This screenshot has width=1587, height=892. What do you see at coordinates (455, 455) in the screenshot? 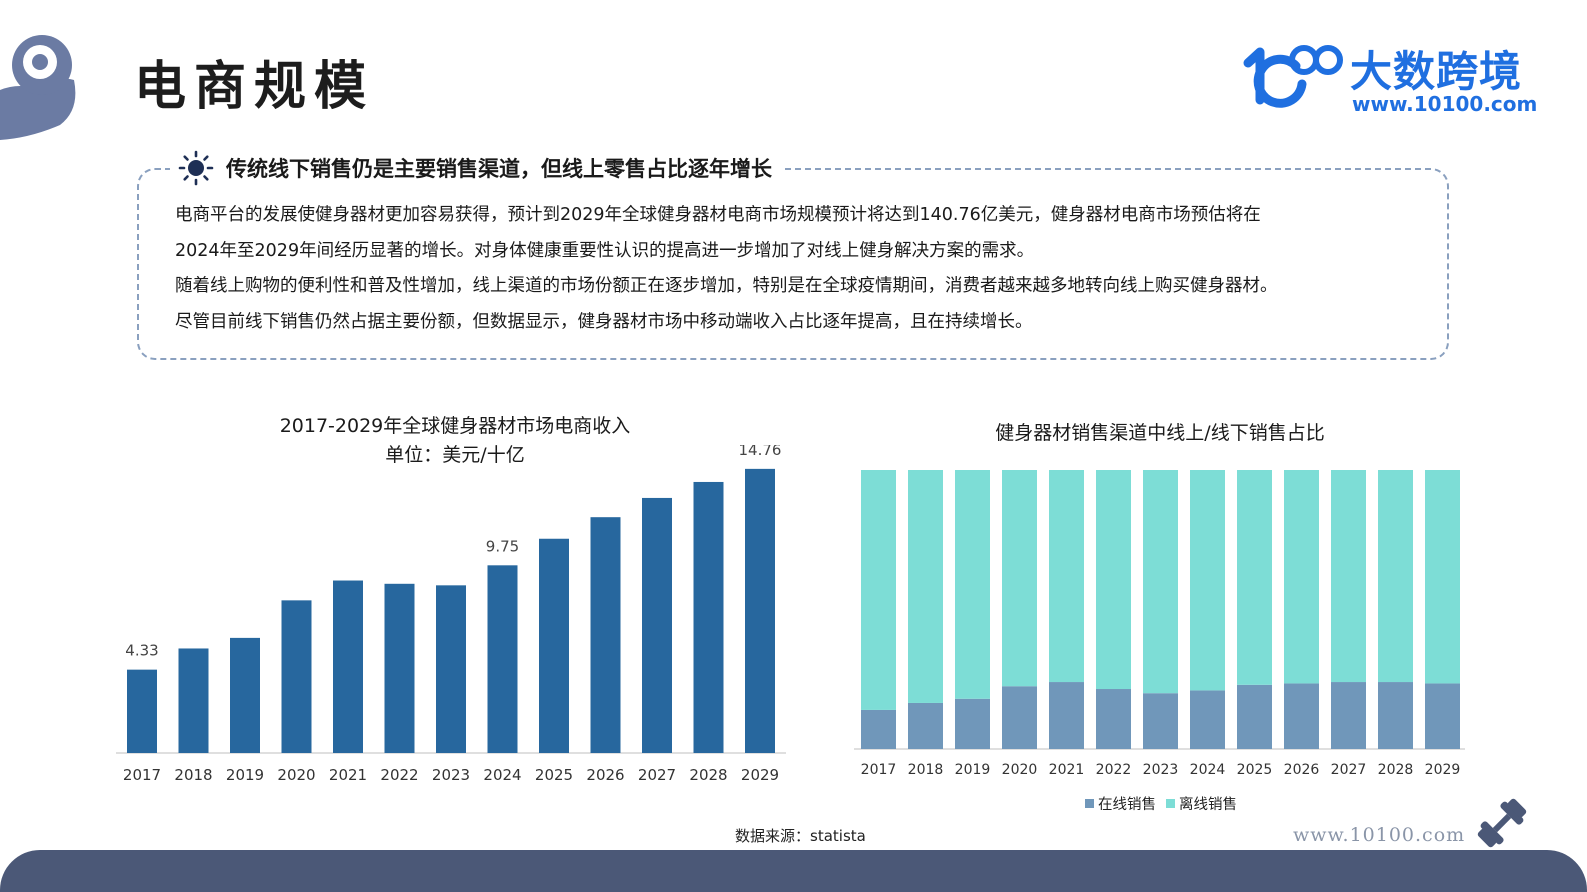
I see `revenue-chart-subtitle: 单位：美元/十亿` at bounding box center [455, 455].